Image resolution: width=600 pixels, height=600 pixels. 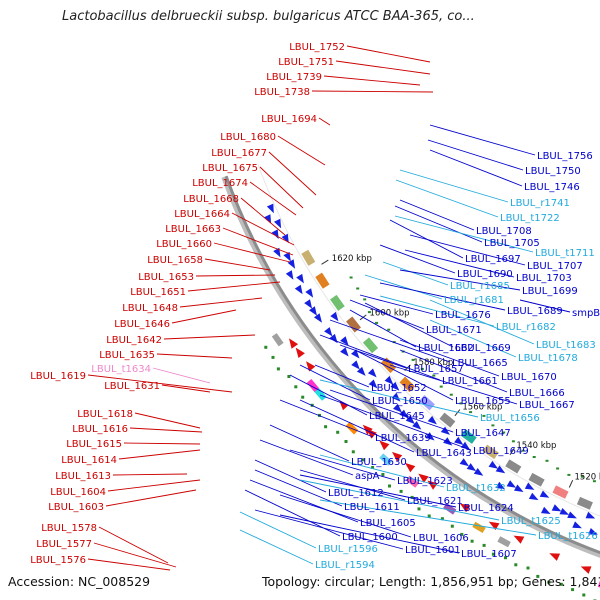 I want to click on left-feature-label: LBUL_1577, so click(x=64, y=544).